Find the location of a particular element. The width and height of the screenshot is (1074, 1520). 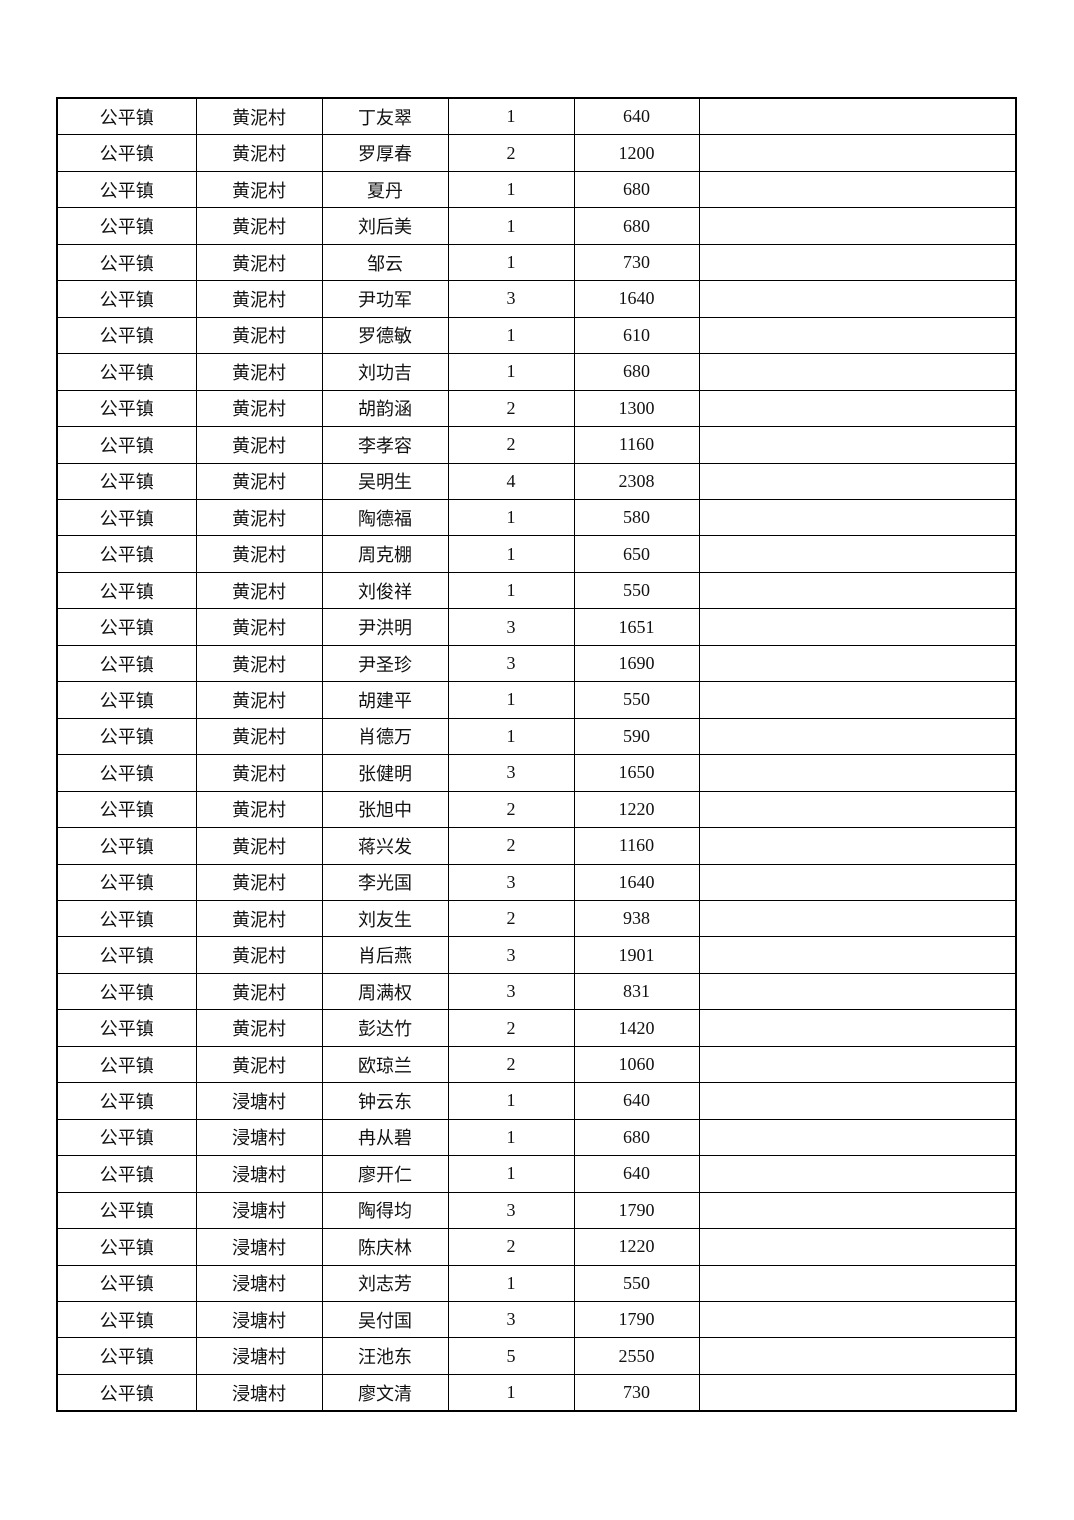

table-row: 公平镇 黄泥村 罗德敏 1 610 is located at coordinates (536, 335).